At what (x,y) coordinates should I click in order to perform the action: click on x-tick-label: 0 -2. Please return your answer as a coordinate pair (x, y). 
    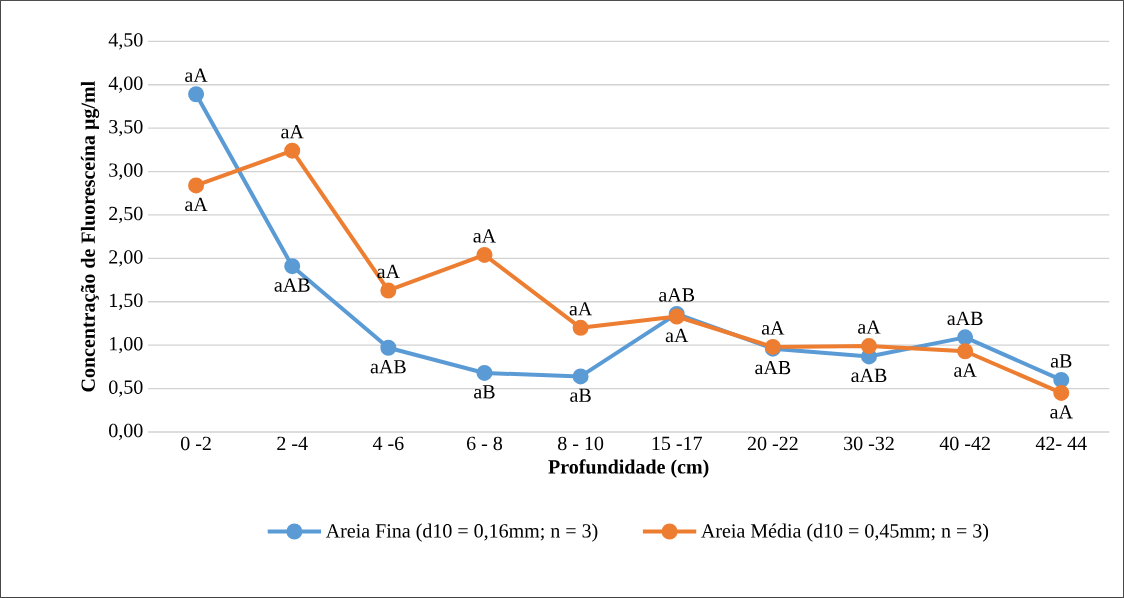
    Looking at the image, I should click on (196, 443).